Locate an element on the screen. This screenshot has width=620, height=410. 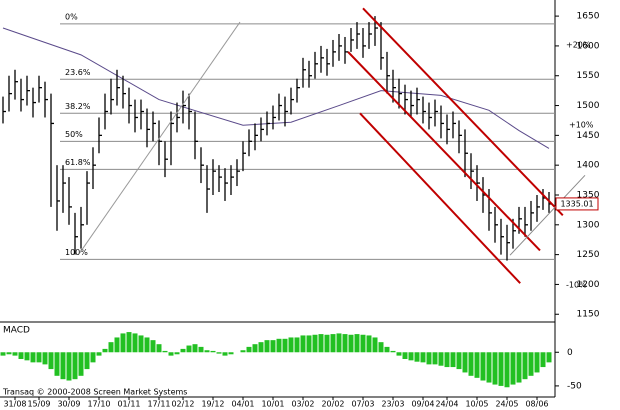
x-tick-label: 02/12 is located at coordinates (182, 404).